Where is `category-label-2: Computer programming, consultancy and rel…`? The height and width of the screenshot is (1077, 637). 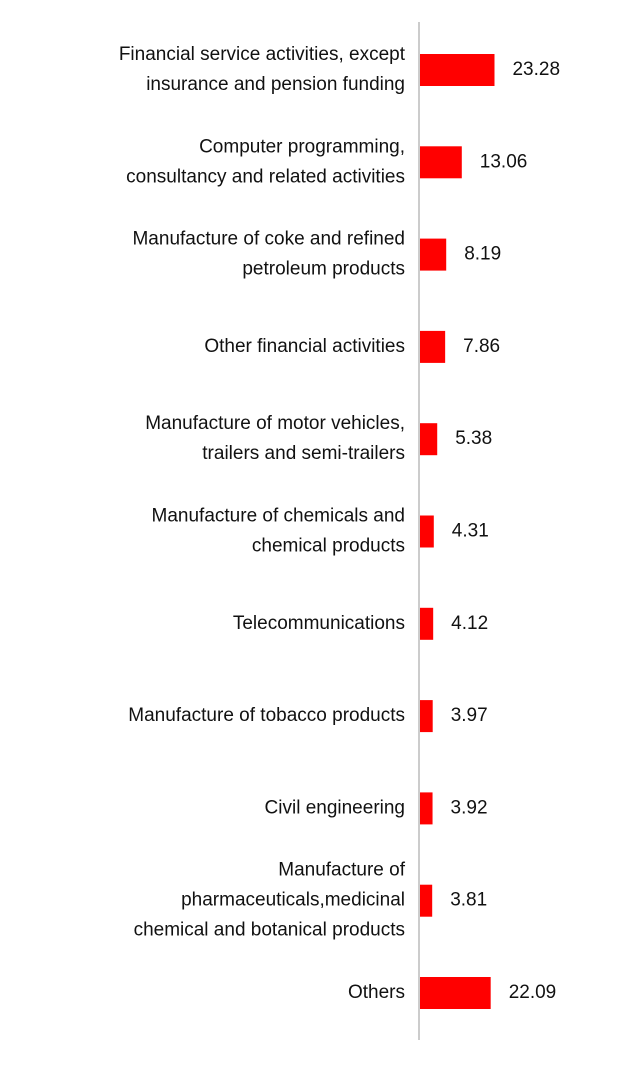
category-label-2: Computer programming, consultancy and rel… is located at coordinates (265, 161).